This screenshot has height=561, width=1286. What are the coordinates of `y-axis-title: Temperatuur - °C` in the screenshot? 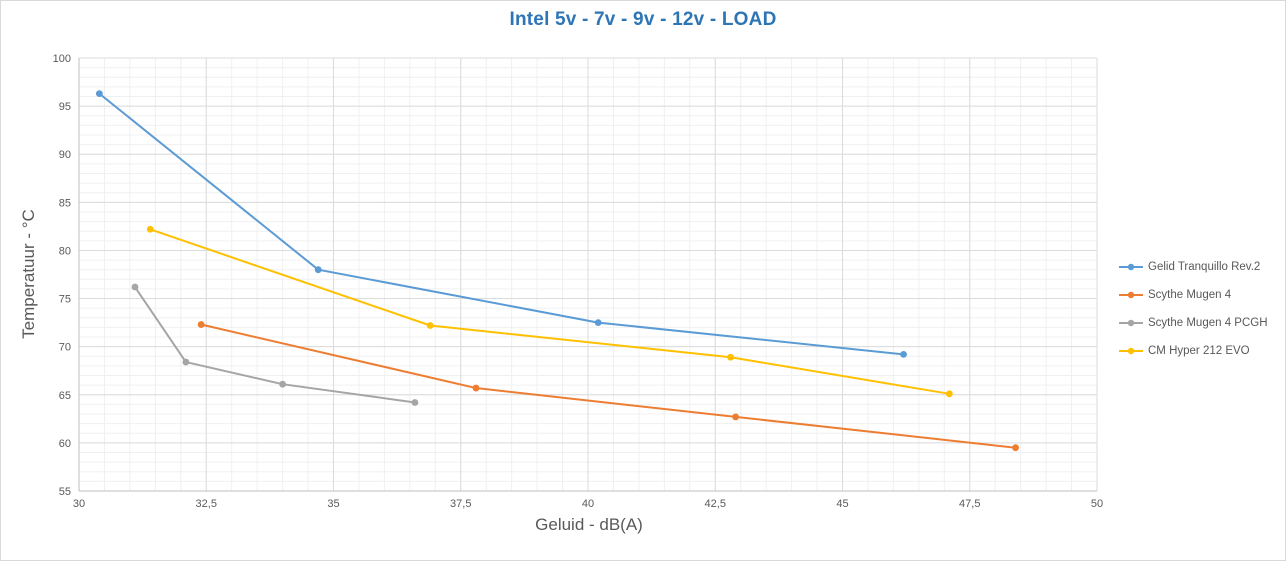 It's located at (28, 274).